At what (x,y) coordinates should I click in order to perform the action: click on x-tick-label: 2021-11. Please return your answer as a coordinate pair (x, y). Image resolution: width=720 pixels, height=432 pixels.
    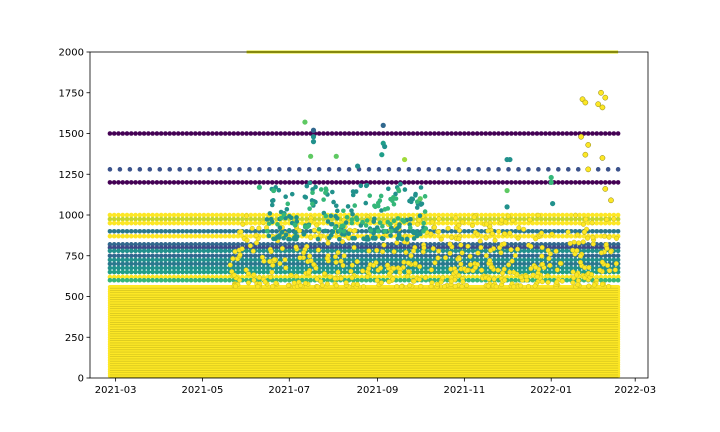
    Looking at the image, I should click on (464, 390).